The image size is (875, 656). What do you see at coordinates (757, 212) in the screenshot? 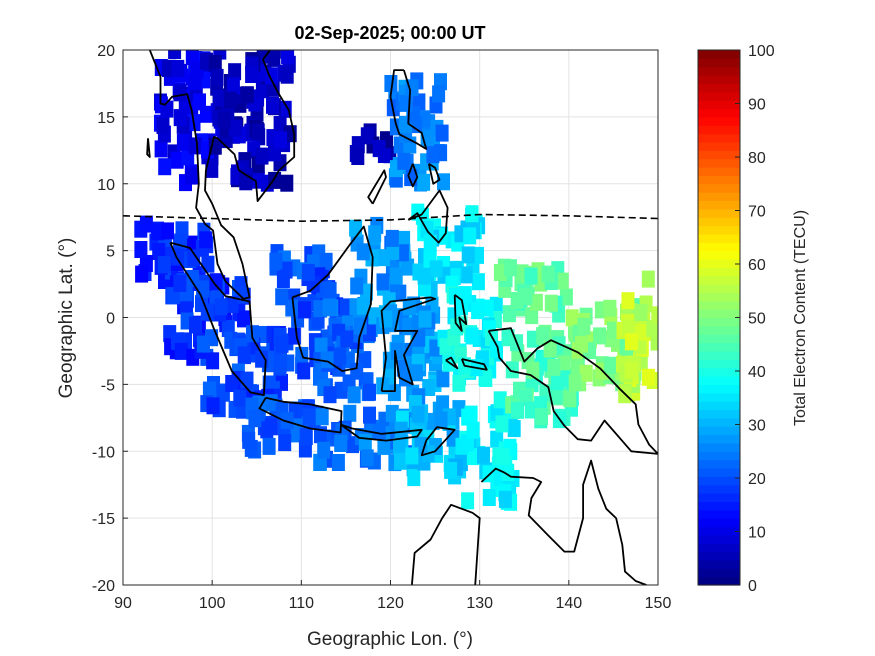
I see `colorbar-tick-label: 70` at bounding box center [757, 212].